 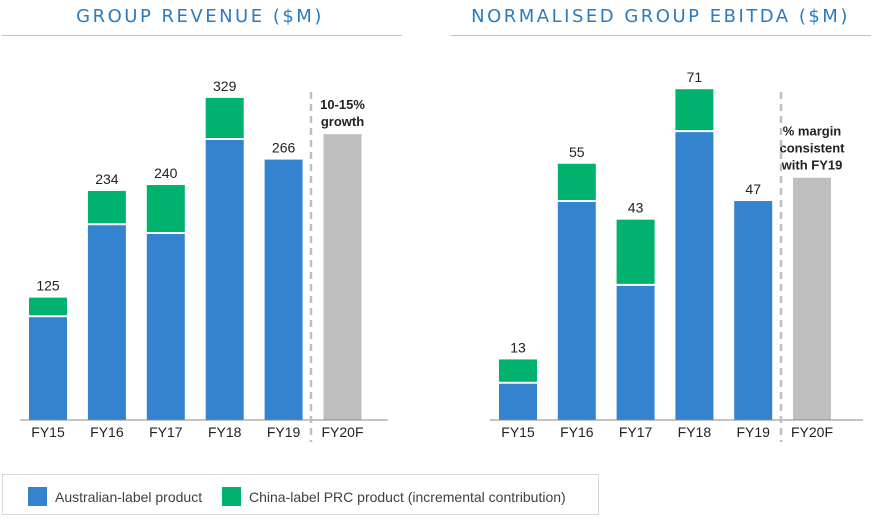 What do you see at coordinates (753, 432) in the screenshot?
I see `ebitda-category-label: FY19` at bounding box center [753, 432].